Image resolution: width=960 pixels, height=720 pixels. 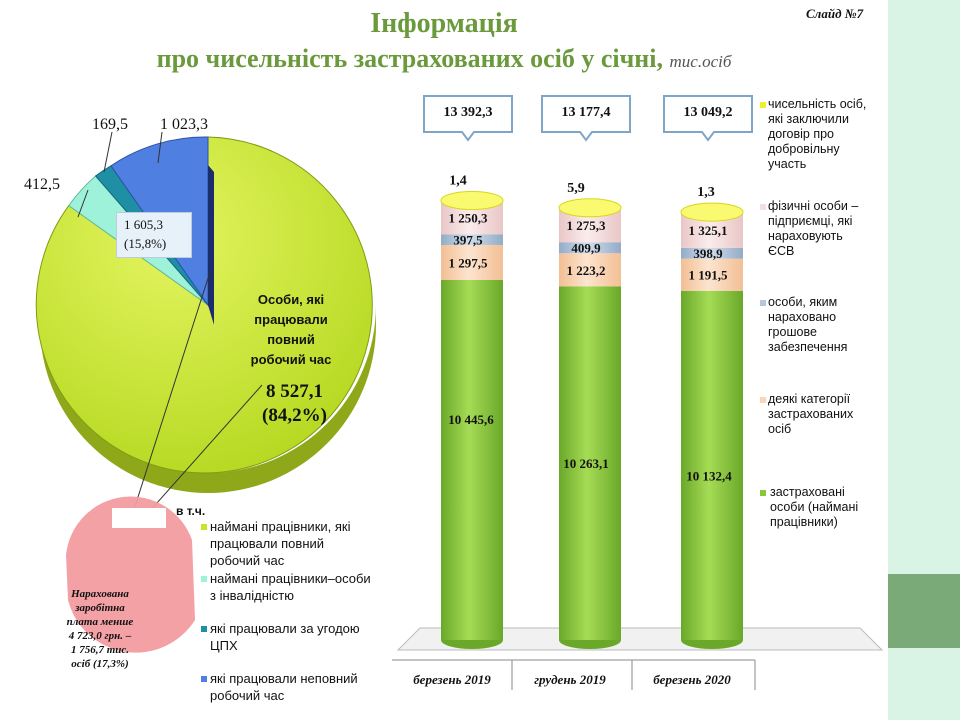 What do you see at coordinates (452, 679) in the screenshot?
I see `category-label: березень 2019` at bounding box center [452, 679].